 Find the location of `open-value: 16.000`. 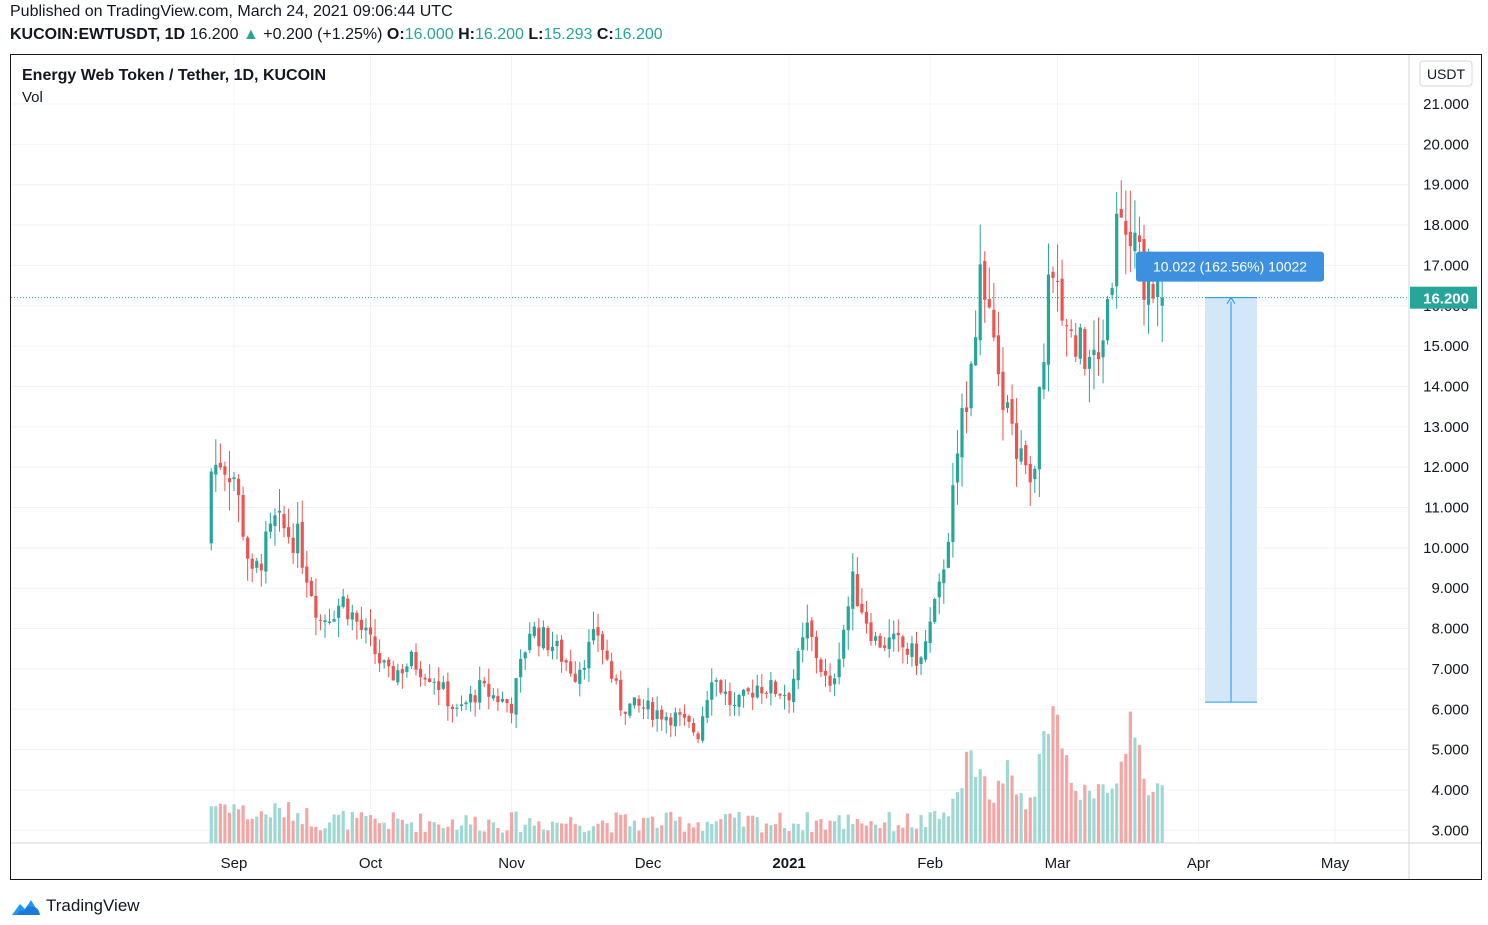

open-value: 16.000 is located at coordinates (429, 34).